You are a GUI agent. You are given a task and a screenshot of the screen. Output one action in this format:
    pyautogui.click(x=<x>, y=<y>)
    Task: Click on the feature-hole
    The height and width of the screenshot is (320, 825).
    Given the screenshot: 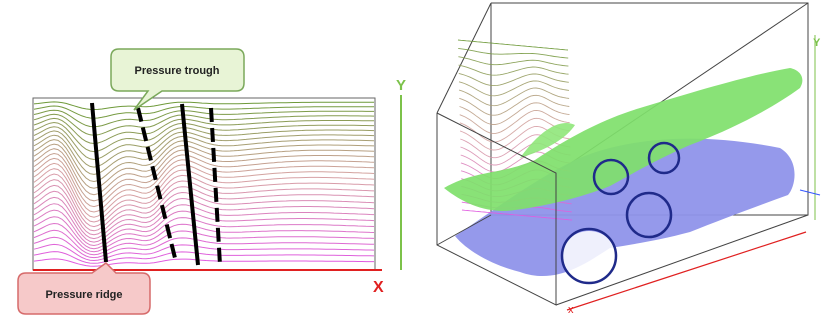 What is the action you would take?
    pyautogui.click(x=589, y=256)
    